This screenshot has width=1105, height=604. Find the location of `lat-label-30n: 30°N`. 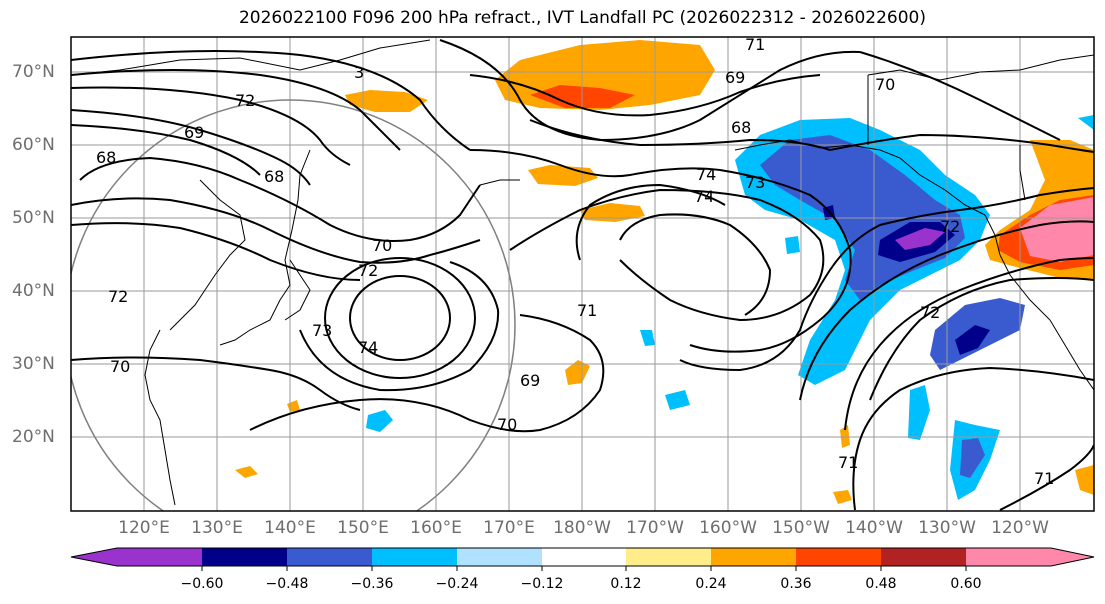

lat-label-30n: 30°N is located at coordinates (33, 364).